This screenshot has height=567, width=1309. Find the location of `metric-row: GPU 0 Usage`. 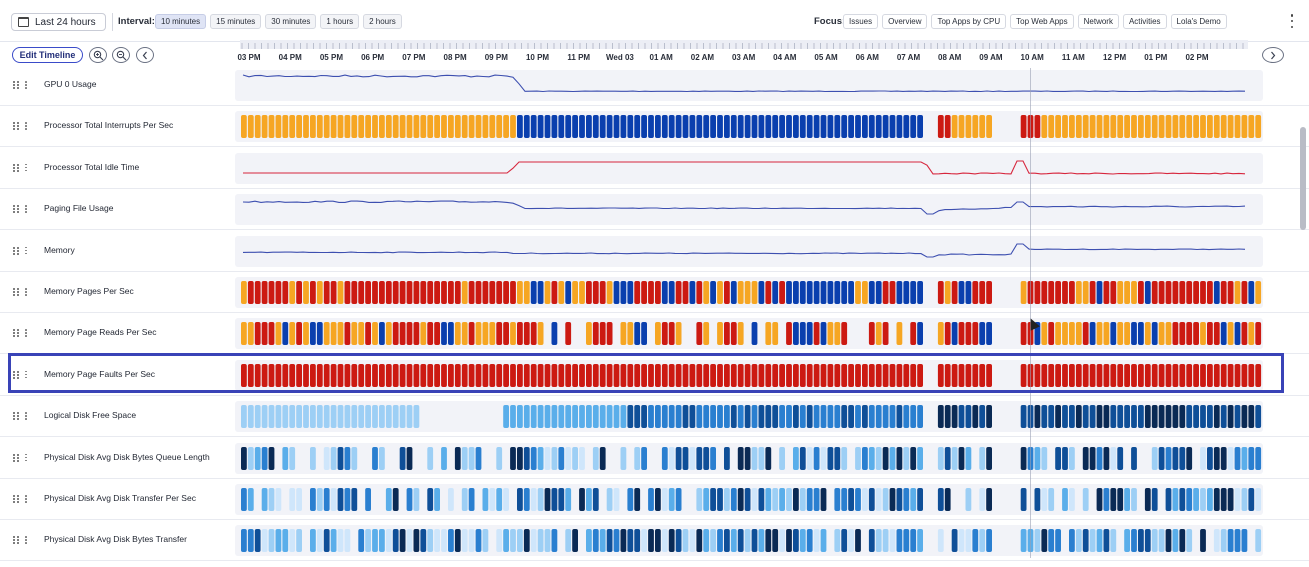

metric-row: GPU 0 Usage is located at coordinates (654, 85).